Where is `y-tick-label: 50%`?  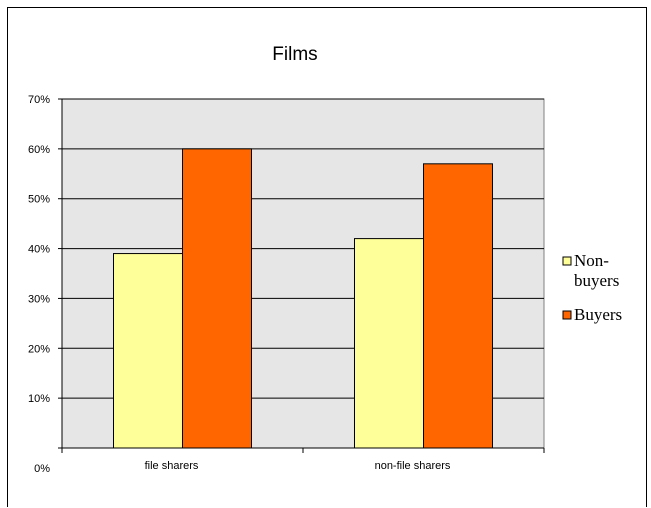
y-tick-label: 50% is located at coordinates (39, 200).